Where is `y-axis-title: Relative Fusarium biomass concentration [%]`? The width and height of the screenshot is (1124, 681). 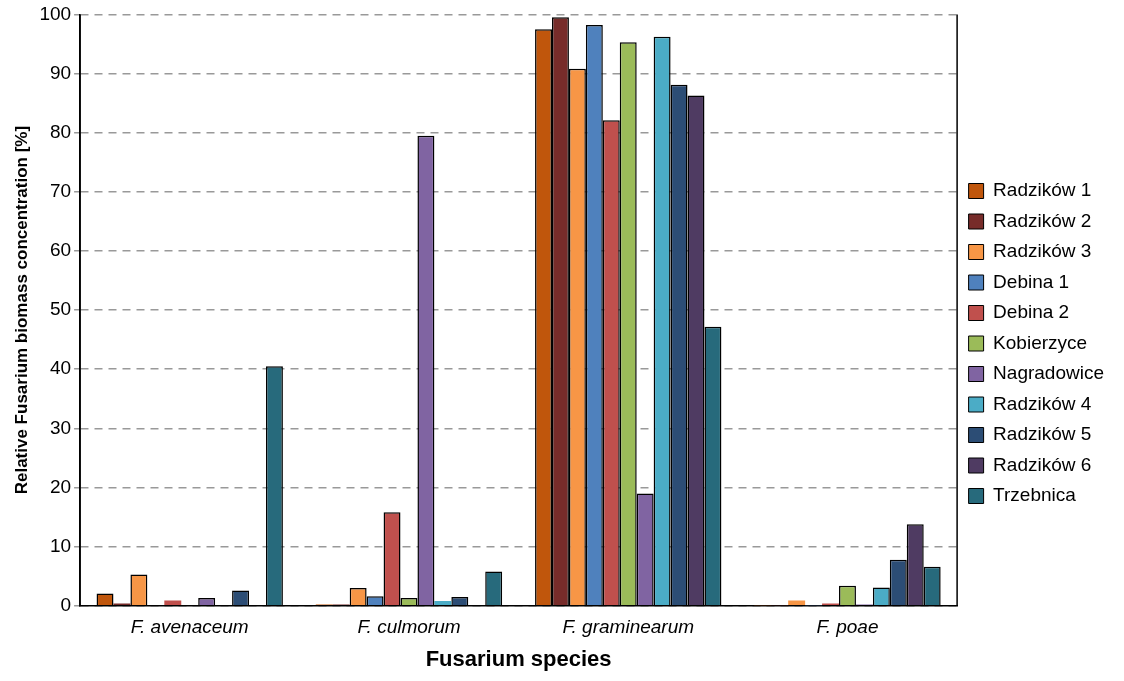
y-axis-title: Relative Fusarium biomass concentration [%] is located at coordinates (21, 310).